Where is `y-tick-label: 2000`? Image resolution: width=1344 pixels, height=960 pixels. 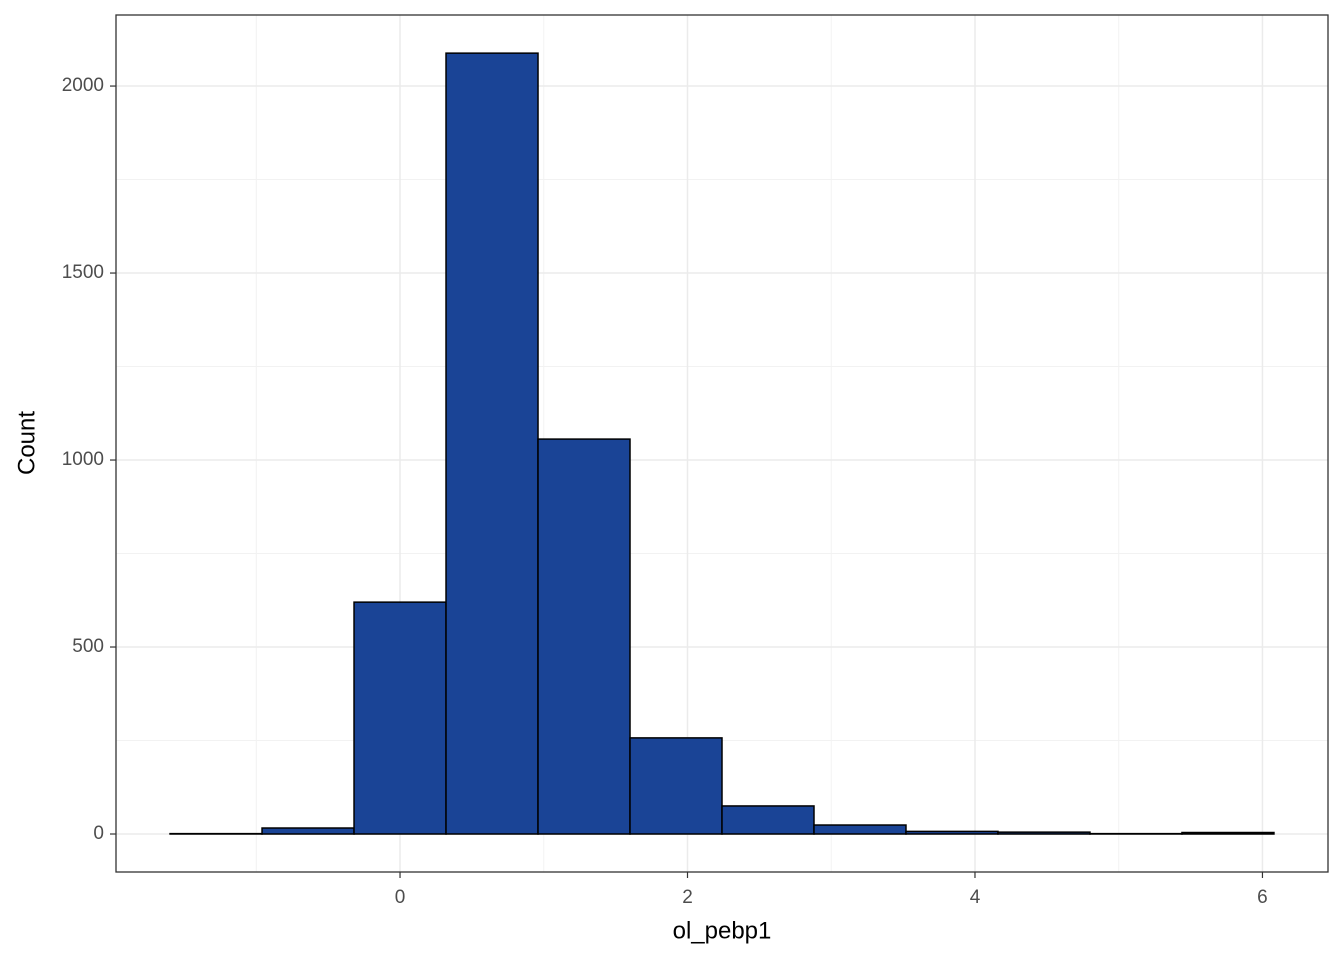 y-tick-label: 2000 is located at coordinates (83, 85).